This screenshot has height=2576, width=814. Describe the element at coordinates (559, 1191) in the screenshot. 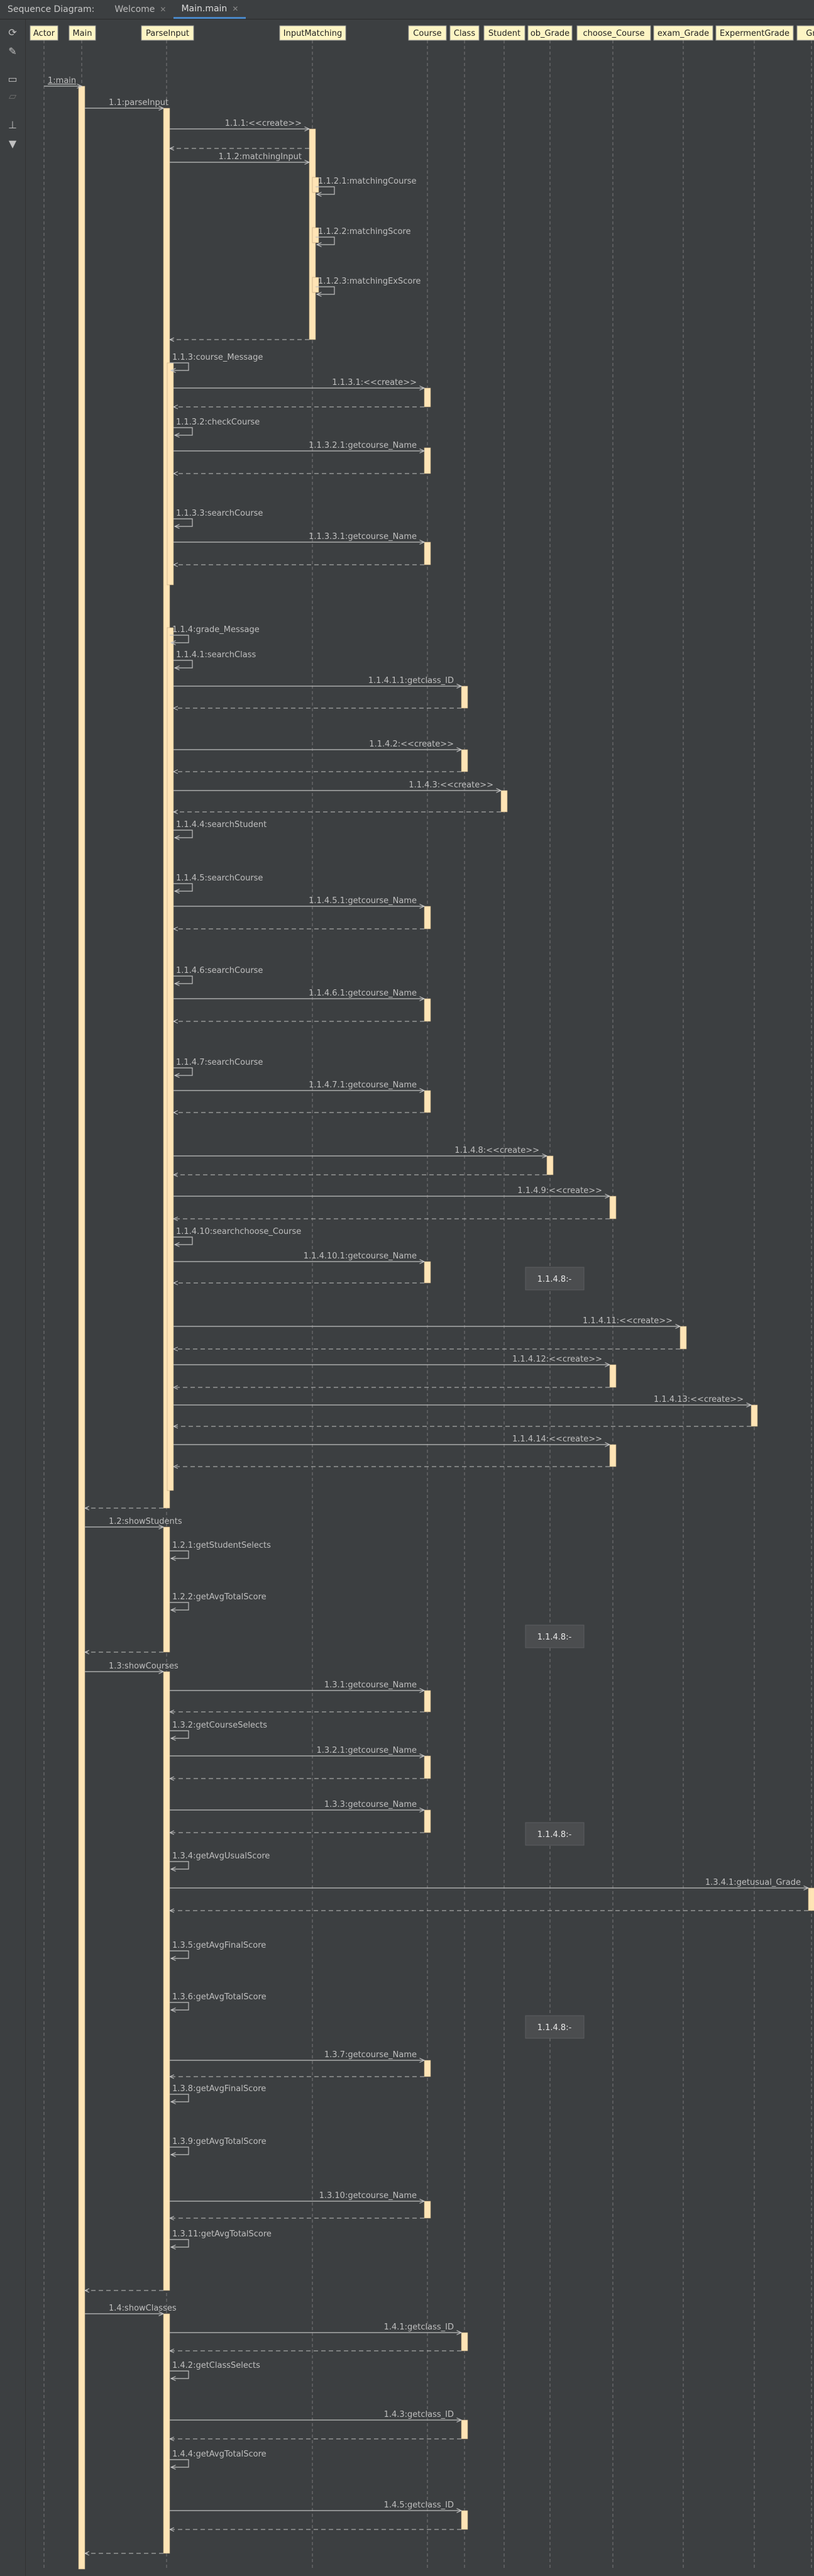

I see `message-label: 1.1.4.9:<<create>>` at that location.